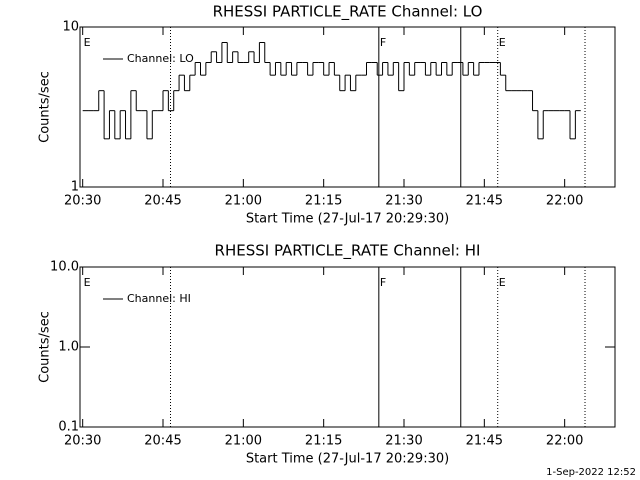 The image size is (640, 480). What do you see at coordinates (348, 251) in the screenshot?
I see `chart-title: RHESSI PARTICLE_RATE Channel: HI` at bounding box center [348, 251].